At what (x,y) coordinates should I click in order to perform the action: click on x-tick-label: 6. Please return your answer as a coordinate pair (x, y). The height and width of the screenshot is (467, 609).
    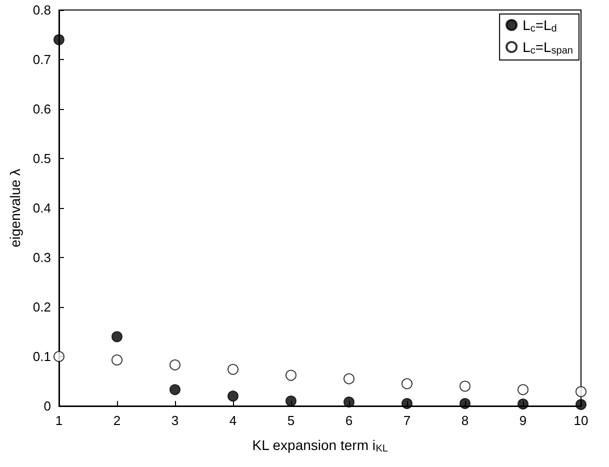
    Looking at the image, I should click on (349, 420).